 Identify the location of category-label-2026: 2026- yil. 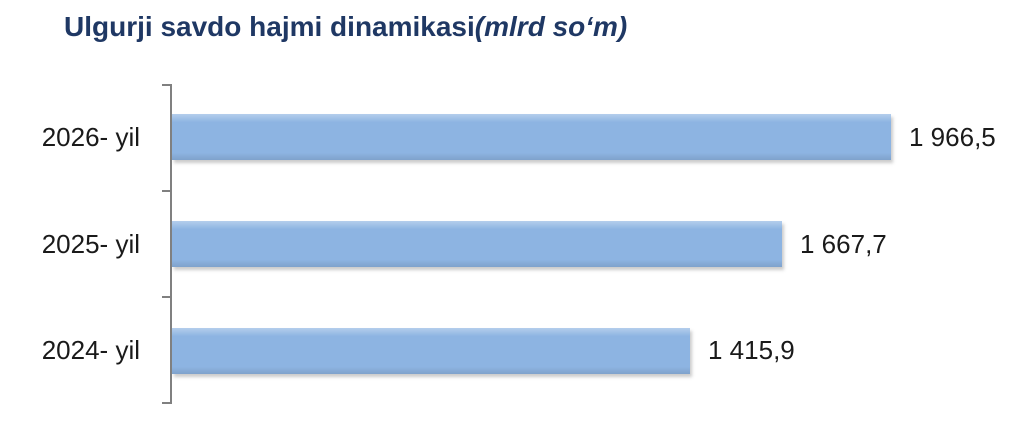
(90, 136).